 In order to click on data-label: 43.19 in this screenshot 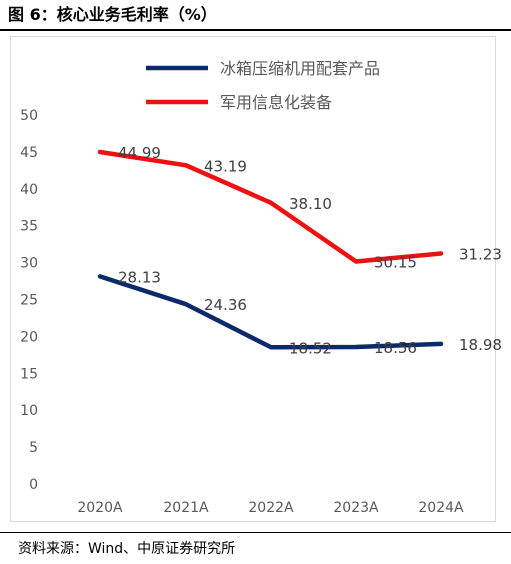, I will do `click(225, 166)`.